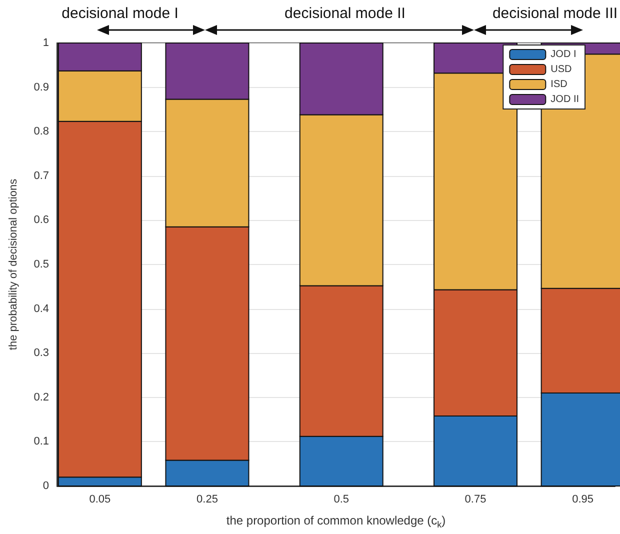  What do you see at coordinates (41, 442) in the screenshot?
I see `y-tick-label: 0.1` at bounding box center [41, 442].